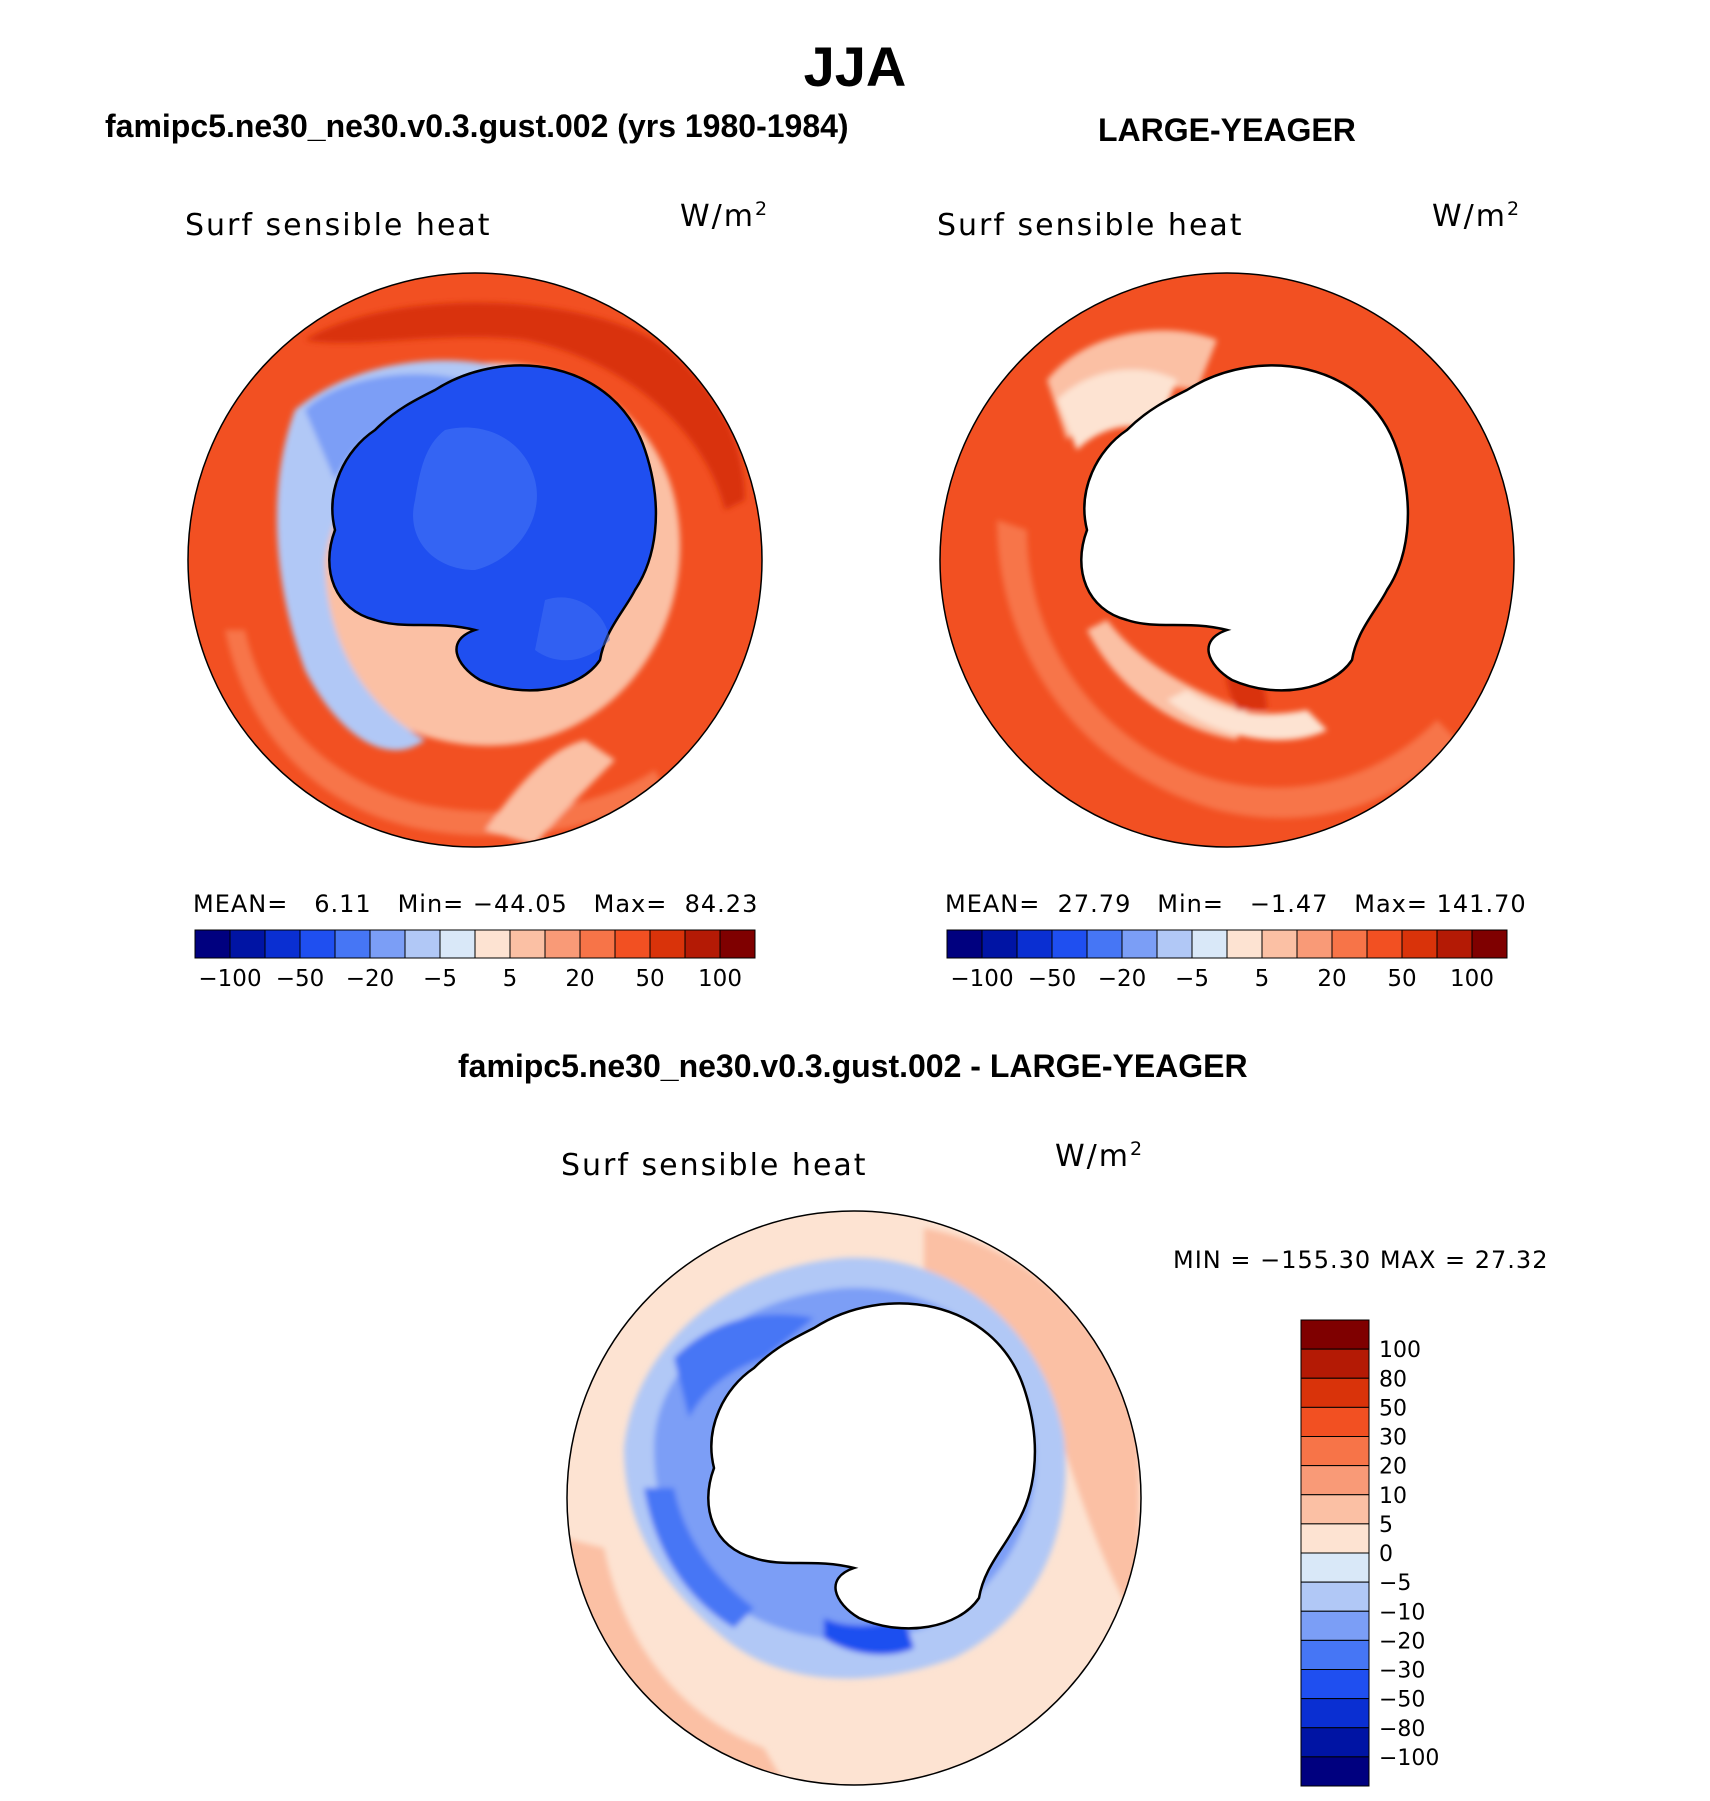 Image resolution: width=1710 pixels, height=1801 pixels. Describe the element at coordinates (338, 225) in the screenshot. I see `panel-model-variable: Surf sensible heat` at that location.